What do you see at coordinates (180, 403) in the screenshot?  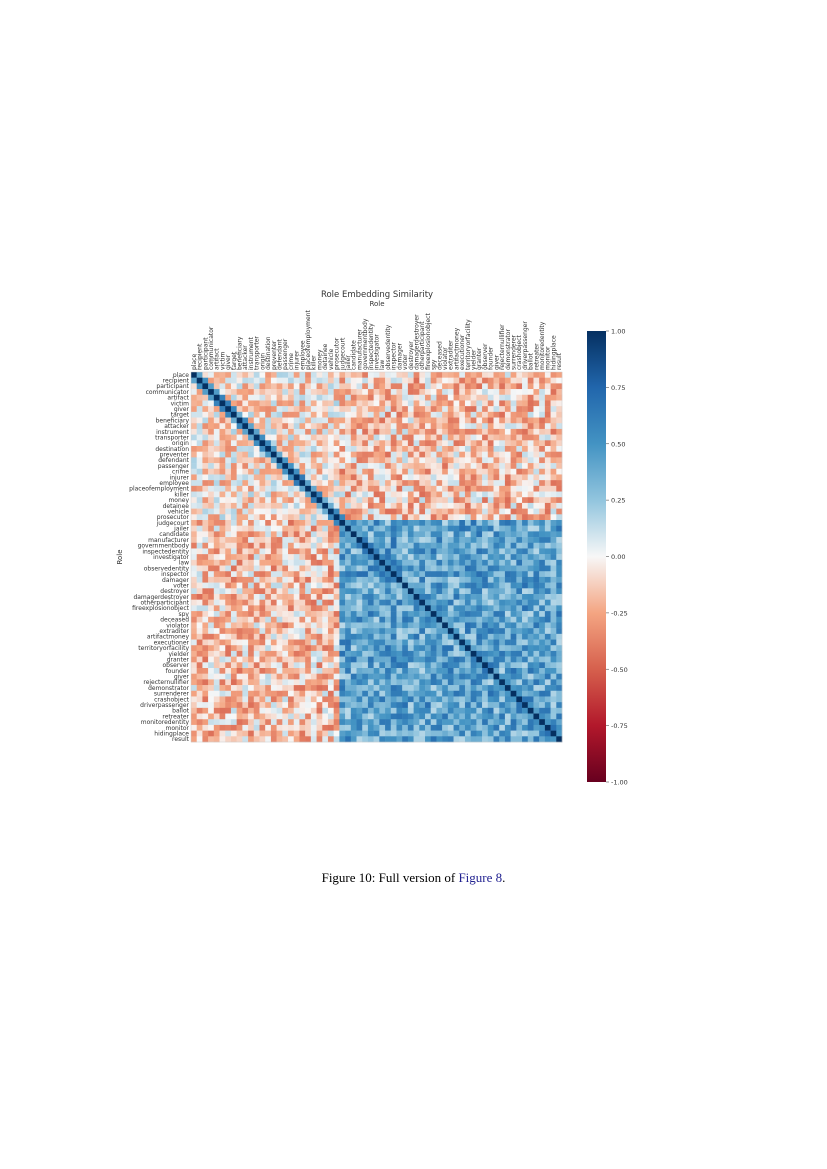 I see `y-tick-label: victim` at bounding box center [180, 403].